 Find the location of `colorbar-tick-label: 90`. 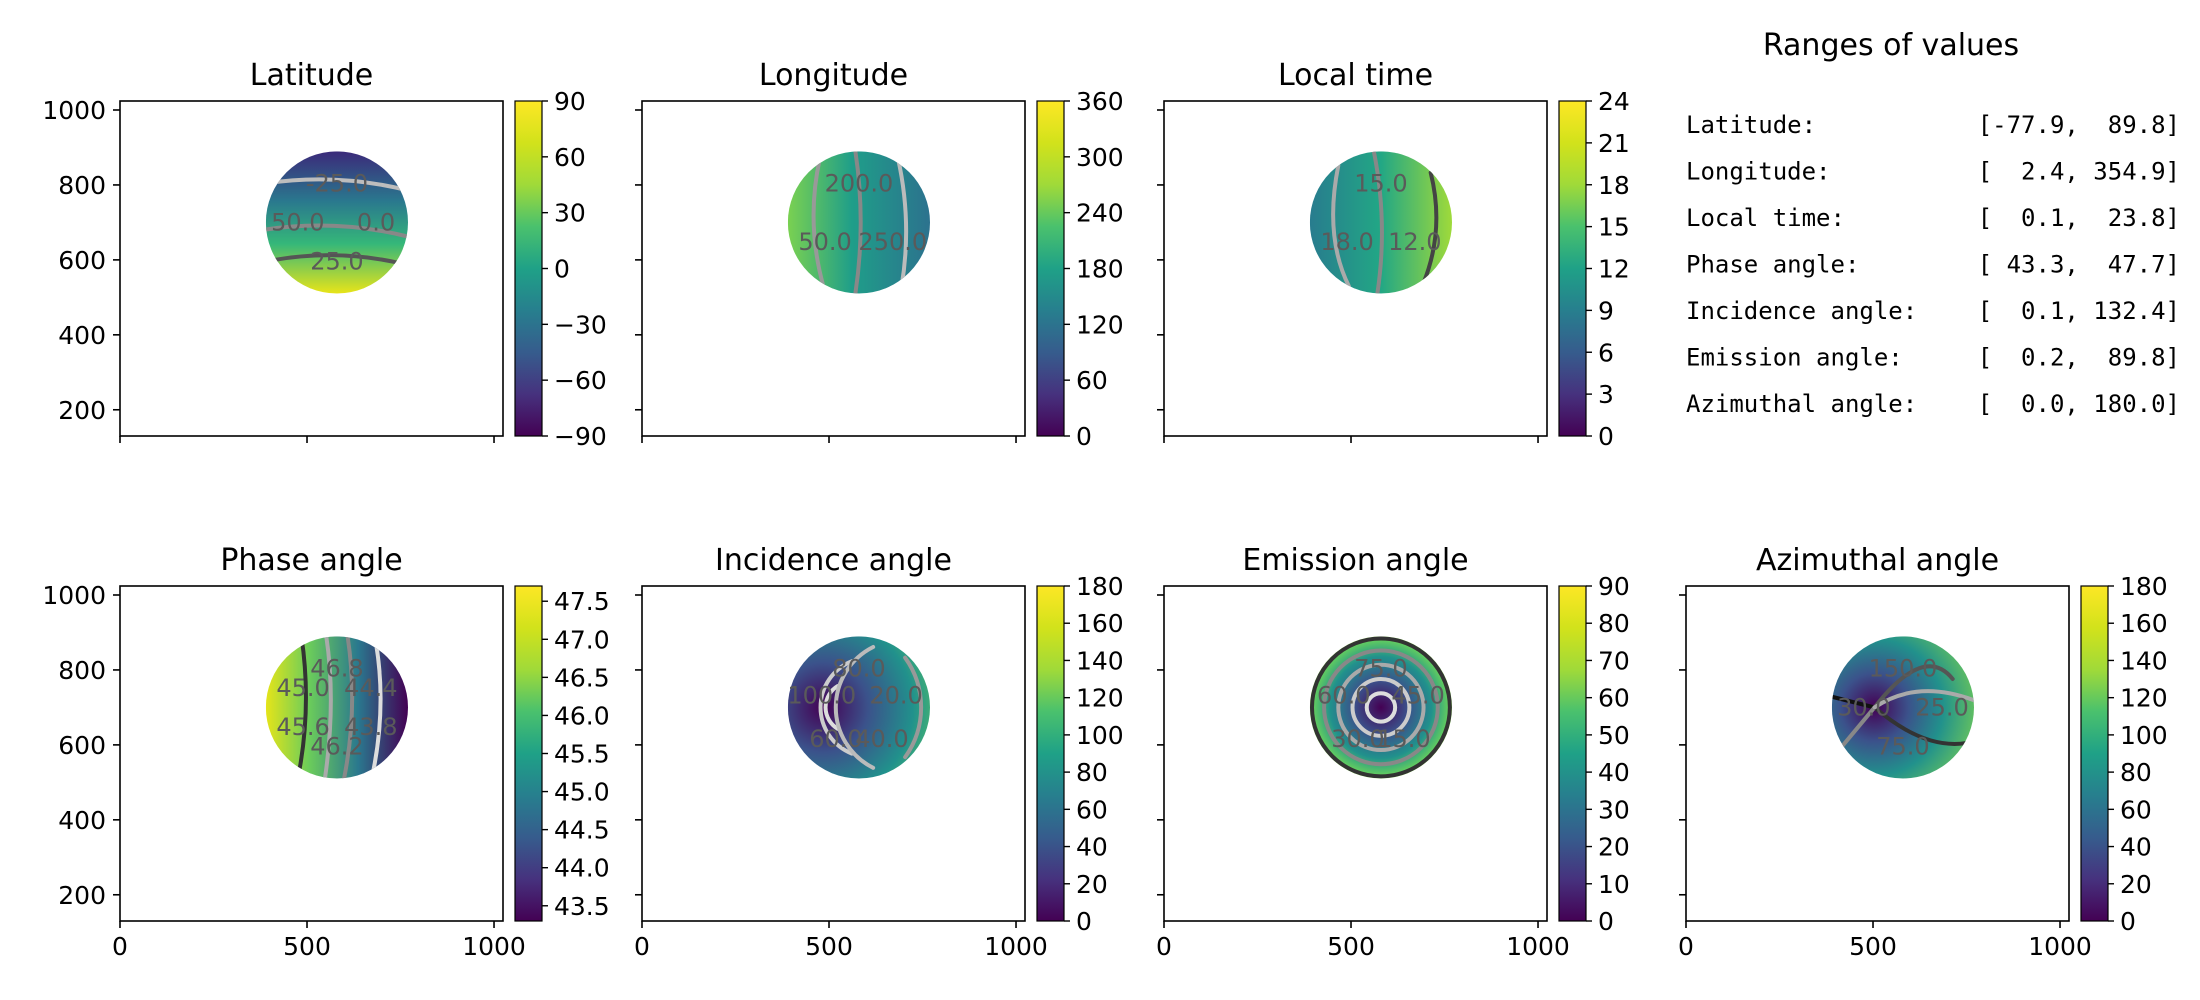

colorbar-tick-label: 90 is located at coordinates (1614, 586).